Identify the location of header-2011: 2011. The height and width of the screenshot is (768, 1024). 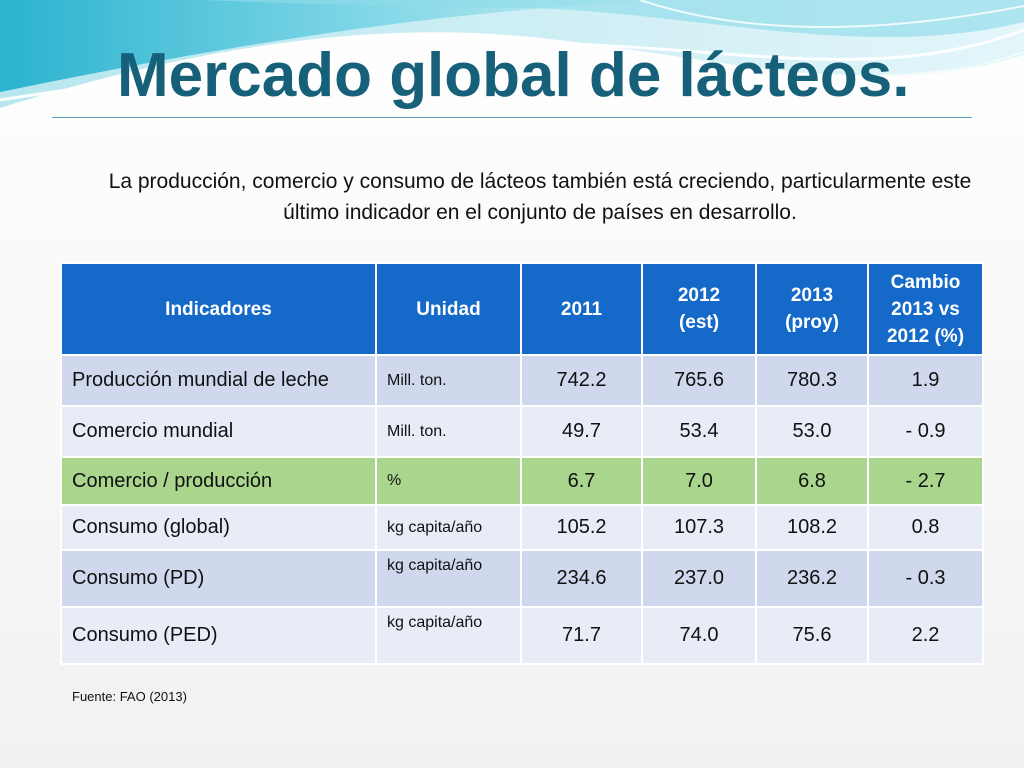
(581, 309).